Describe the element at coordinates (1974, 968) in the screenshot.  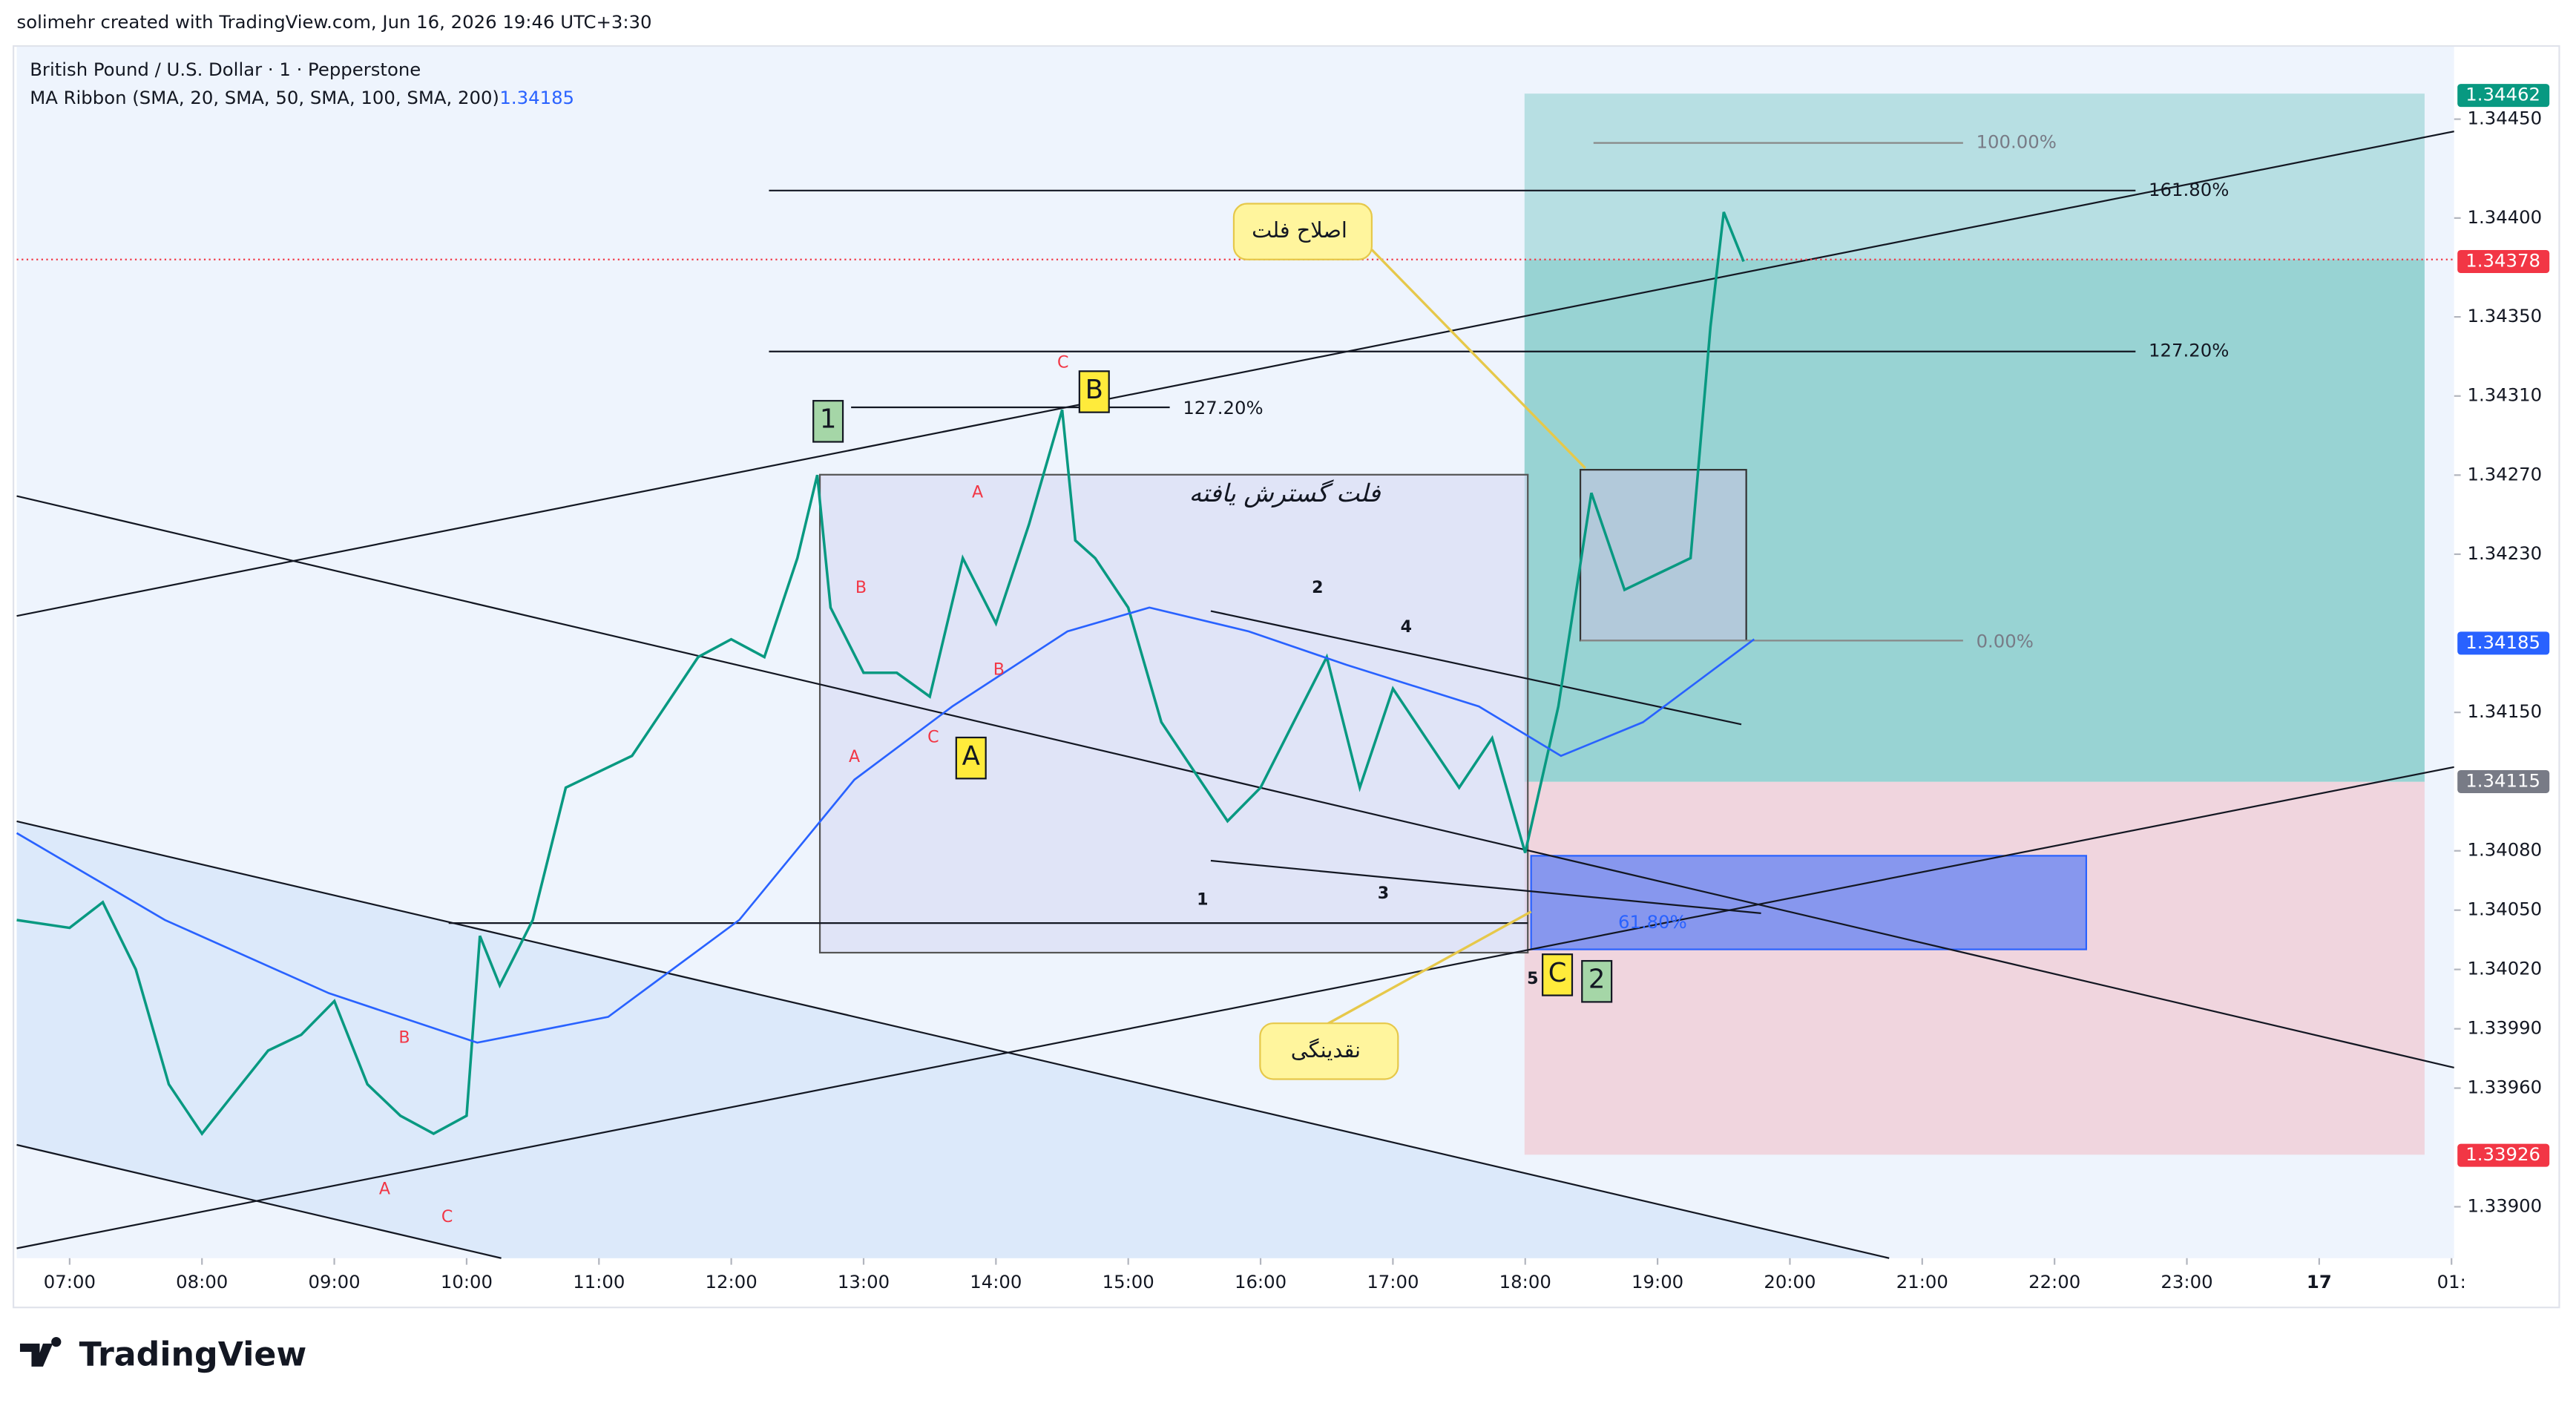
I see `stop-zone` at that location.